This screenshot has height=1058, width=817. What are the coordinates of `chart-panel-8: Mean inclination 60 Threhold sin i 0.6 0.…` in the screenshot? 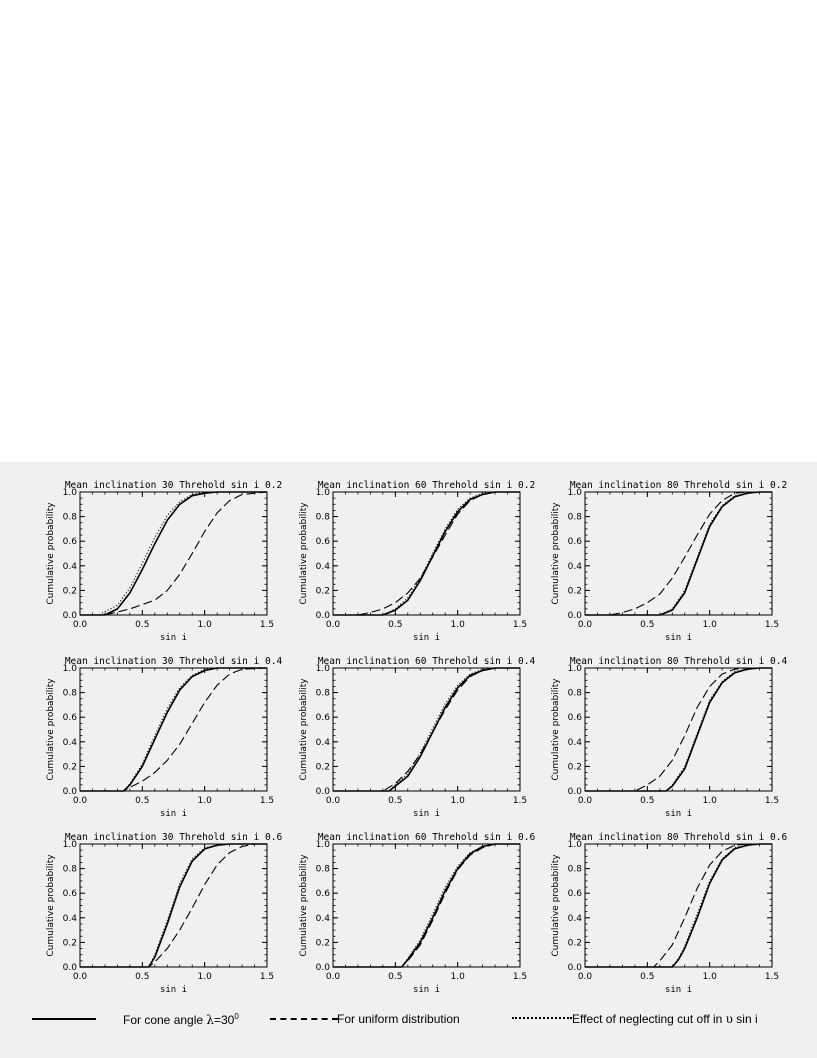 It's located at (417, 913).